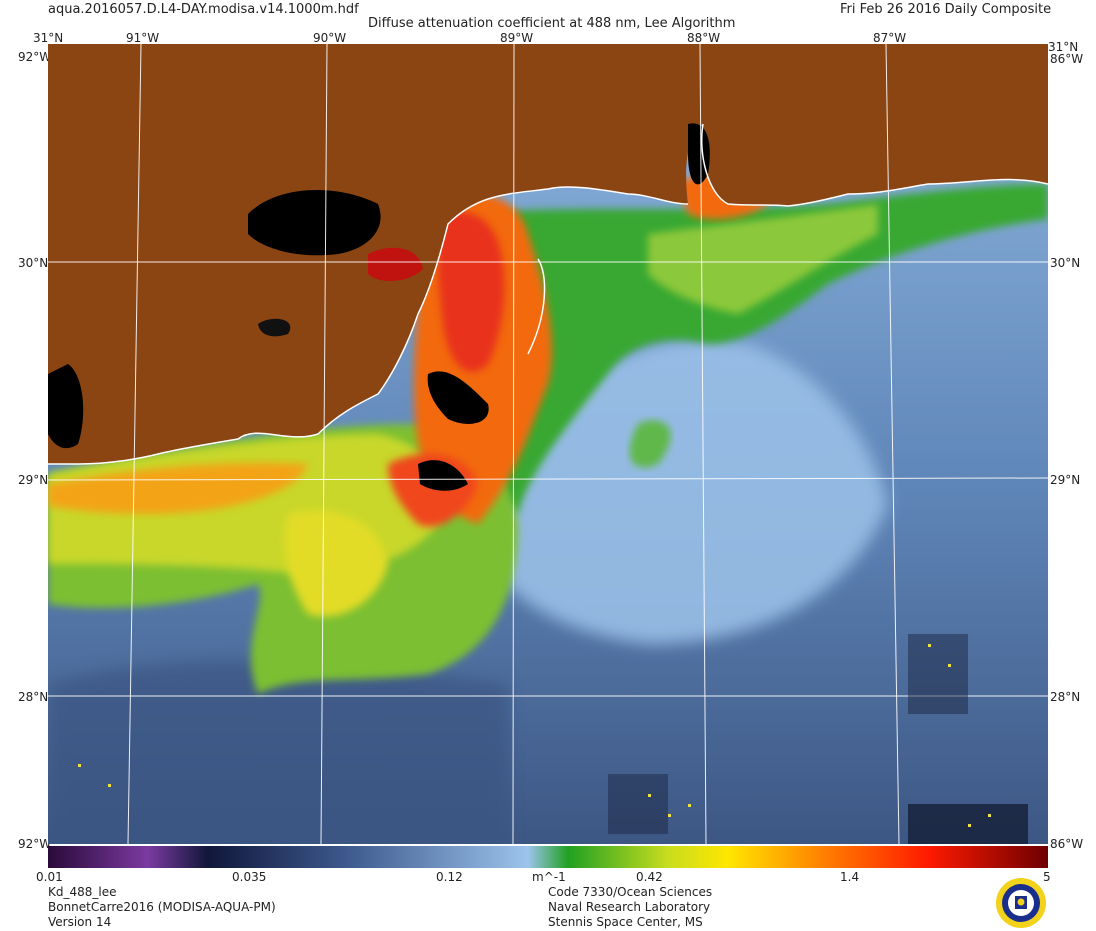  What do you see at coordinates (33, 263) in the screenshot?
I see `lat-label-left-30n: 30°N` at bounding box center [33, 263].